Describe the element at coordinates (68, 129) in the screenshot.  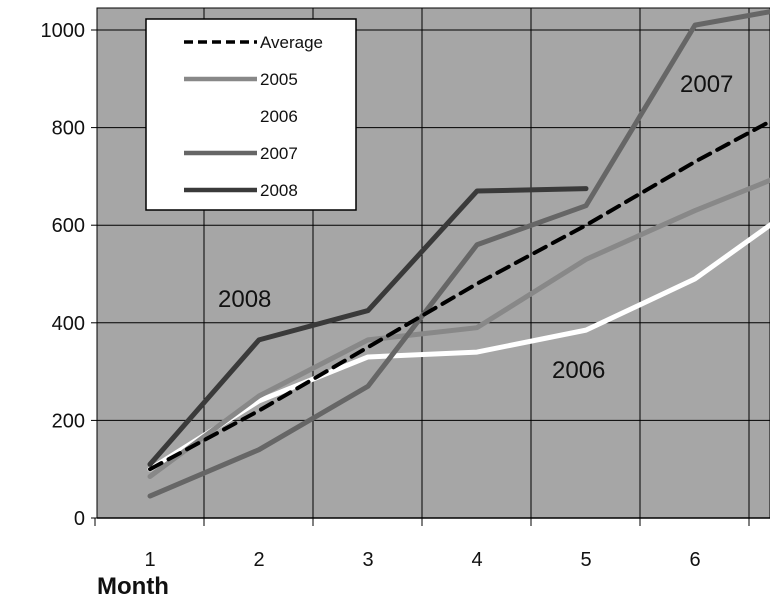
I see `y-tick-label: 800` at that location.